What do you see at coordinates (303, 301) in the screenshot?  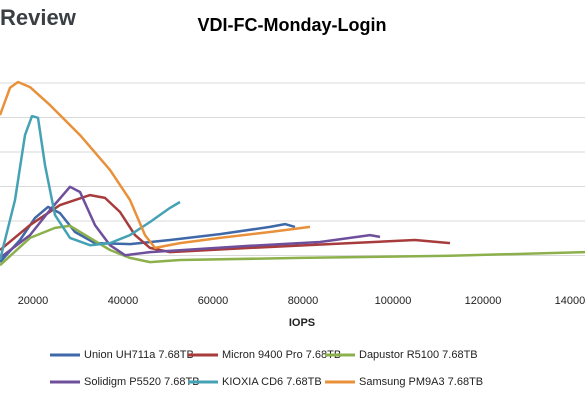 I see `x-tick-label: 80000` at bounding box center [303, 301].